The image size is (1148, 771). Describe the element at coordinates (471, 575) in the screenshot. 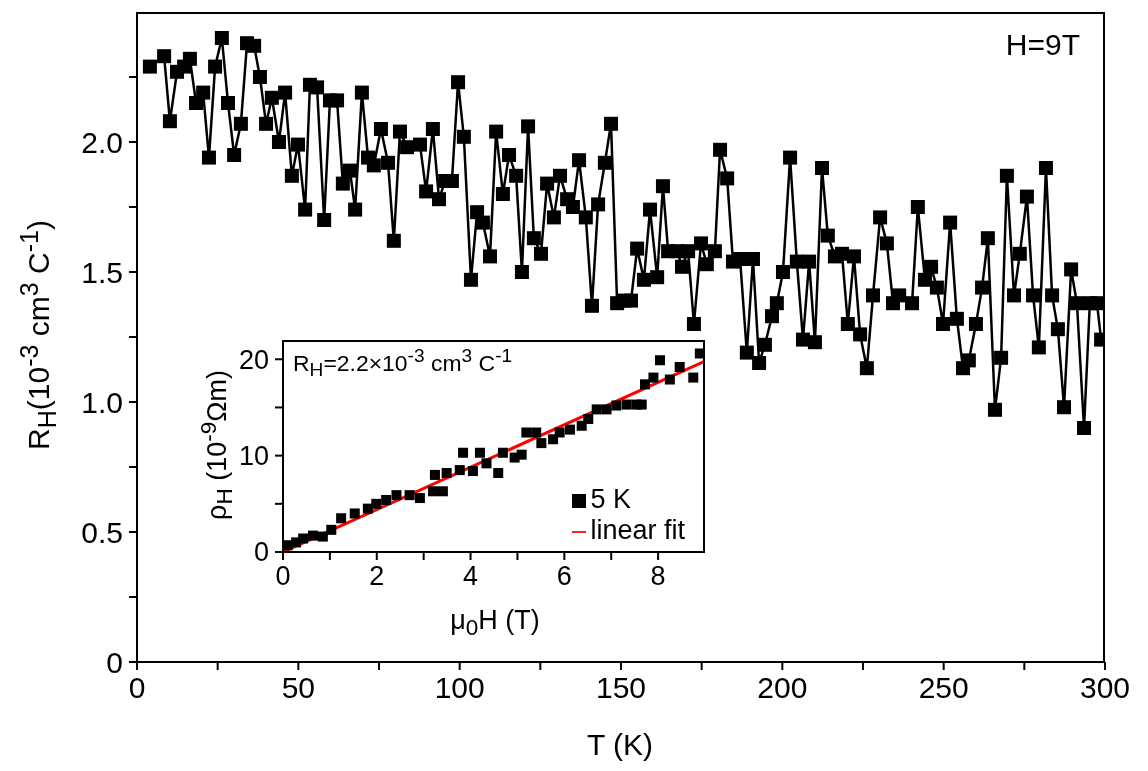

I see `x-tick-label: 4` at that location.